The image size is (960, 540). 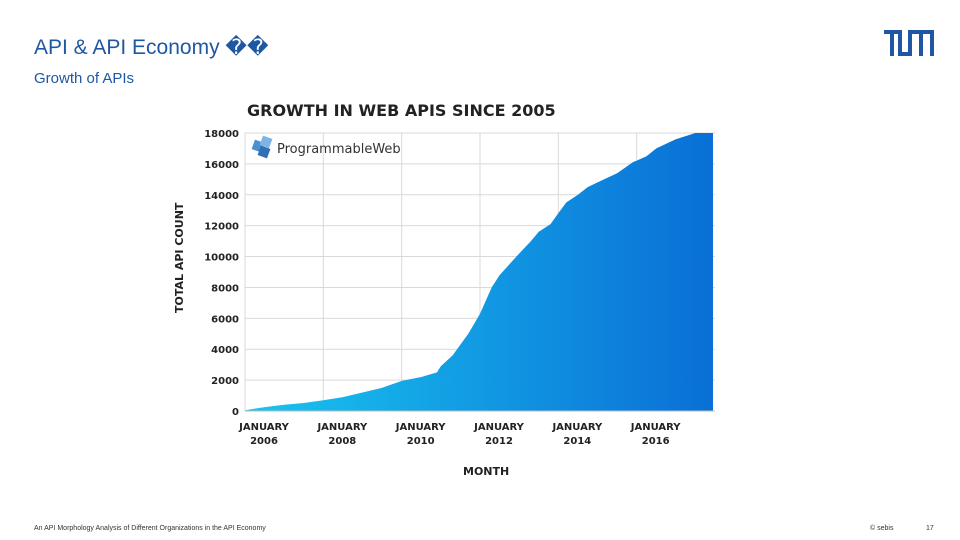 I want to click on y-tick-label: 0, so click(x=235, y=412).